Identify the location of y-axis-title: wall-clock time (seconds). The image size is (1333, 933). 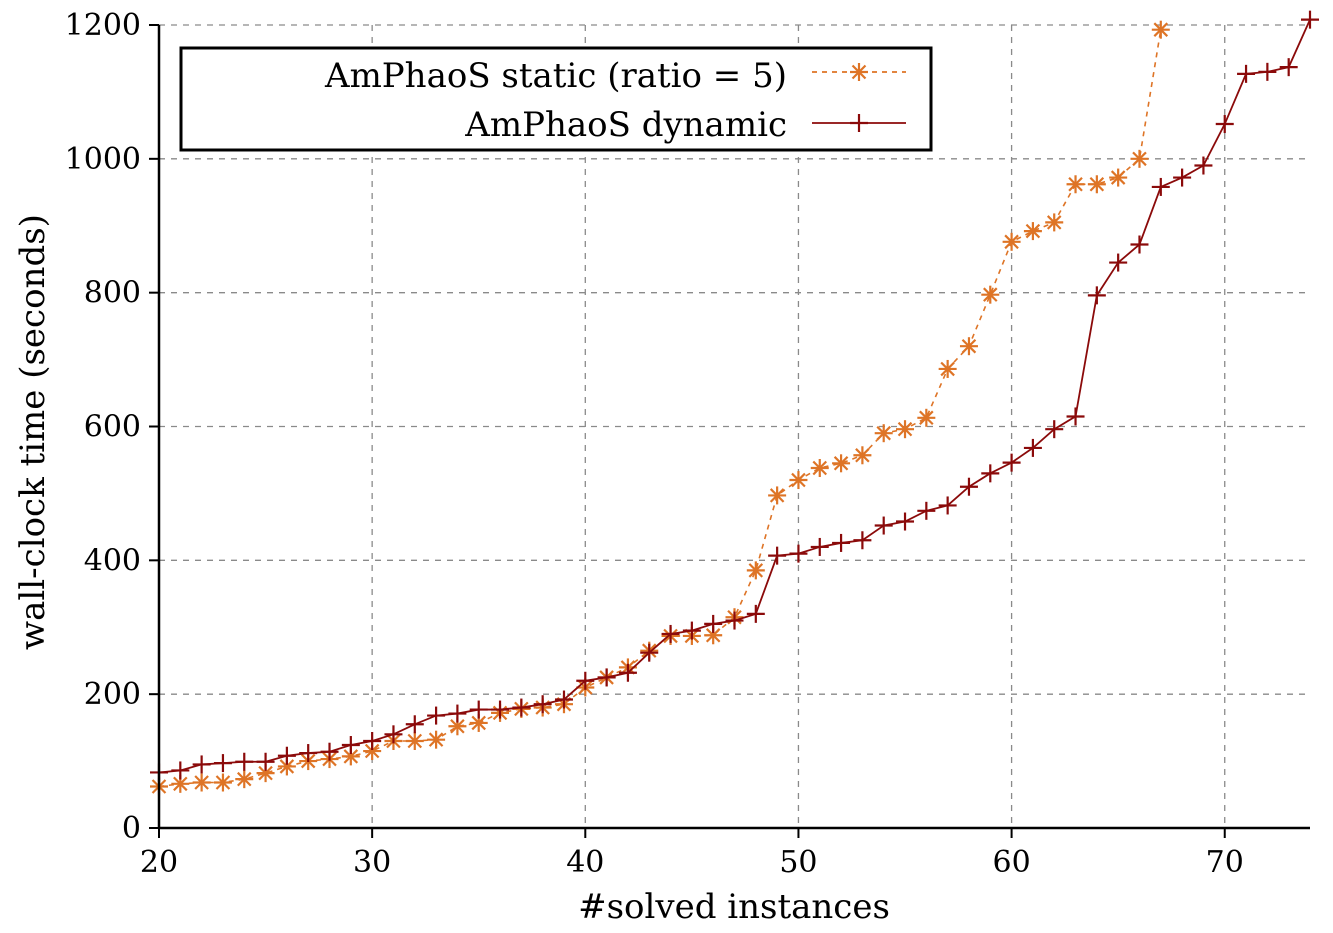
(33, 432).